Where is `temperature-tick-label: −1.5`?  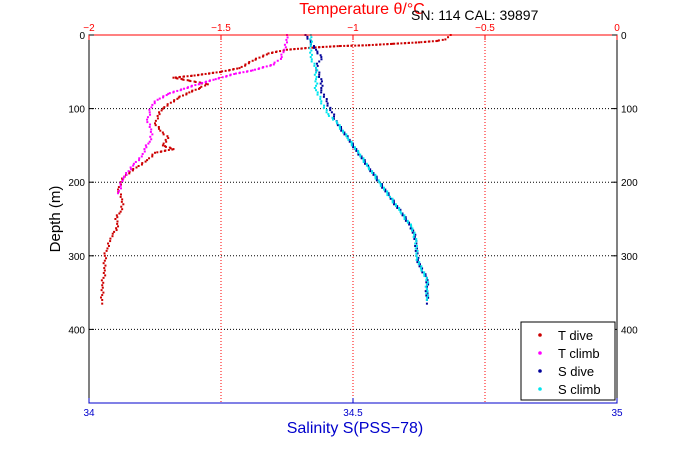 temperature-tick-label: −1.5 is located at coordinates (221, 28).